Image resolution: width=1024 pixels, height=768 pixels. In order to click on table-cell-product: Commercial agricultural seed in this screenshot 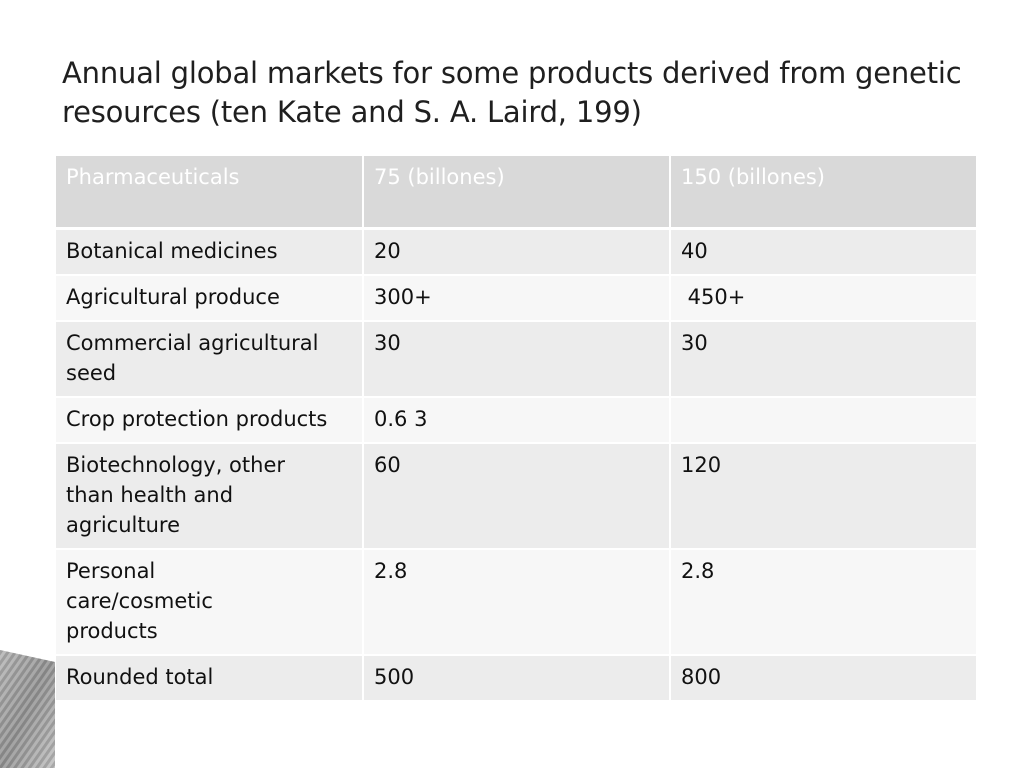, I will do `click(210, 359)`.